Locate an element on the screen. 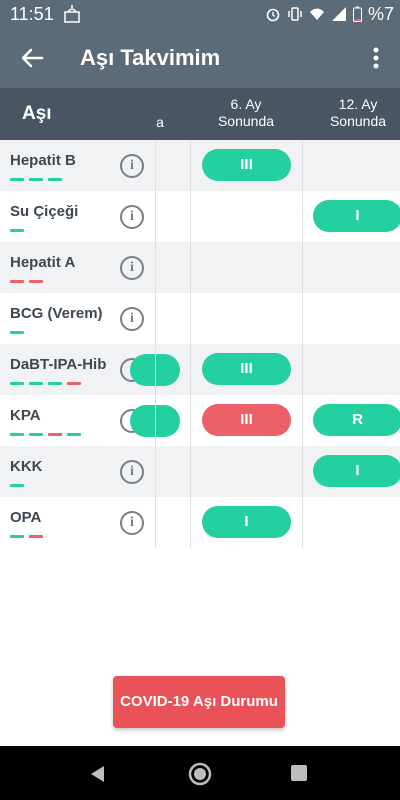 The width and height of the screenshot is (400, 800). table-row: Hepatit B i III is located at coordinates (200, 165).